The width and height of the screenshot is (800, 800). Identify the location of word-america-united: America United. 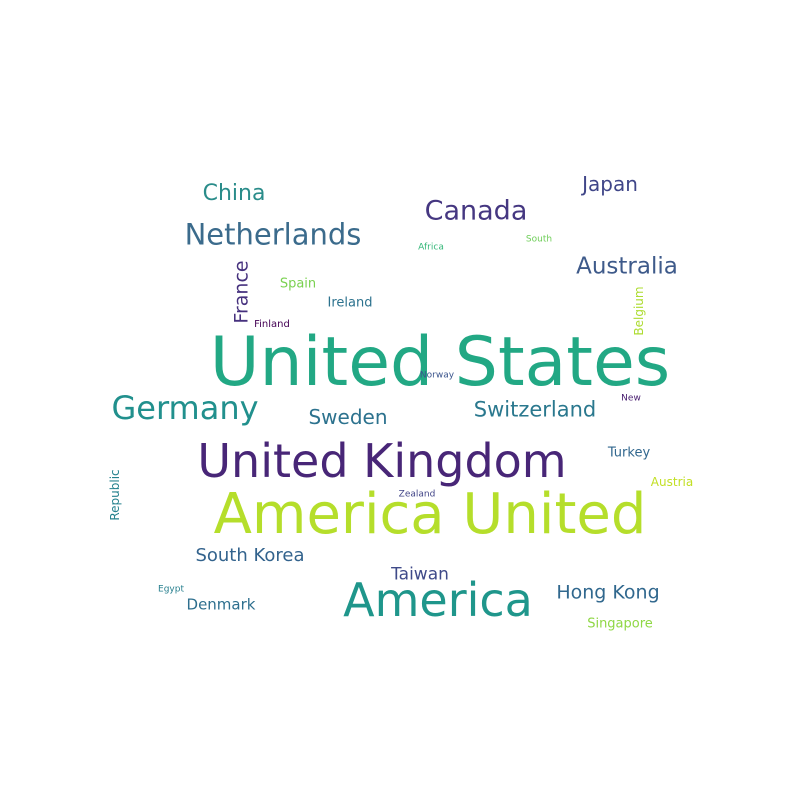
(430, 514).